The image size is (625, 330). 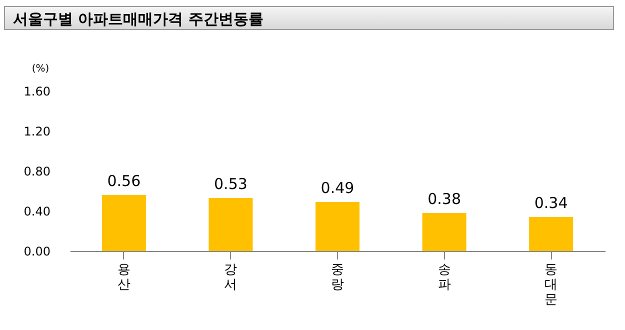 What do you see at coordinates (123, 277) in the screenshot?
I see `x-tick-label: 용산` at bounding box center [123, 277].